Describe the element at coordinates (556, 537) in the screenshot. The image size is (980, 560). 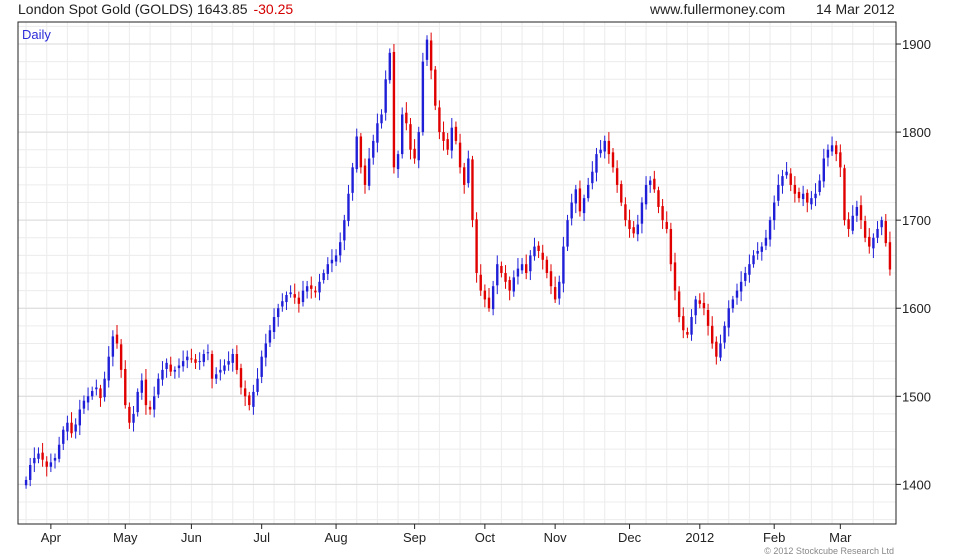
I see `x-tick-label: Nov` at that location.